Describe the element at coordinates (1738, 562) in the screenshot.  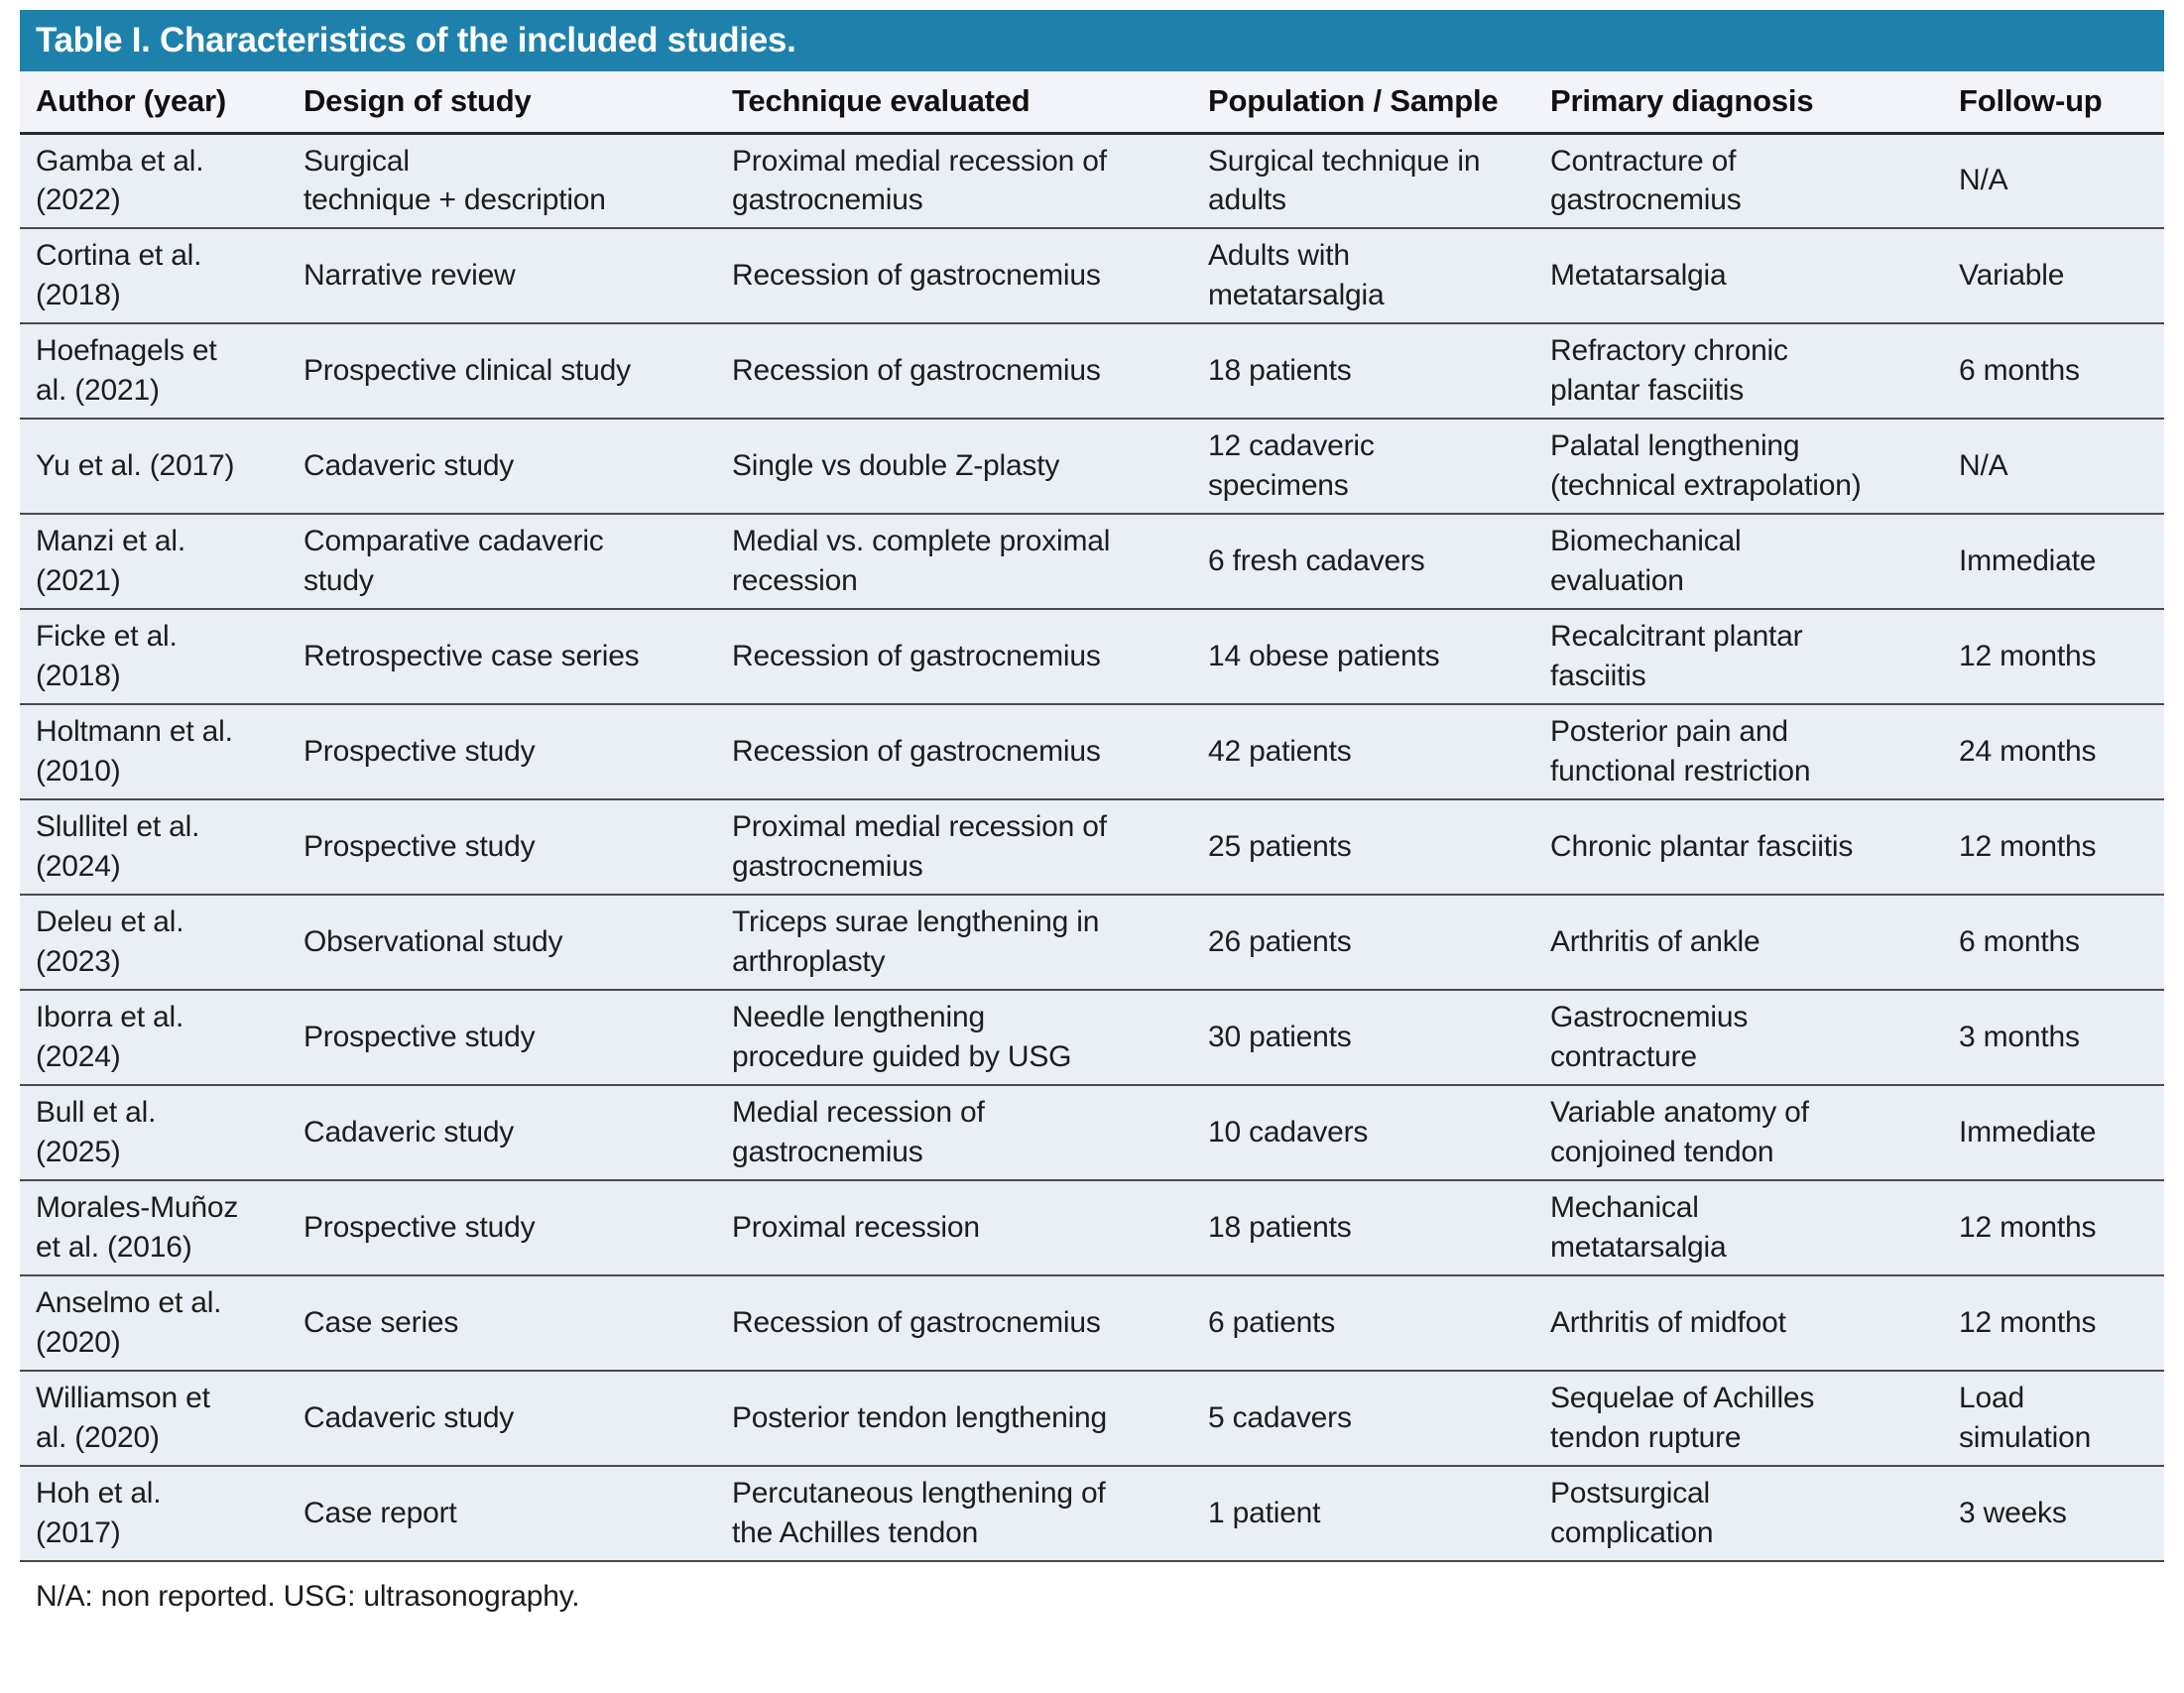
I see `cell-diagnosis: Biomechanical evaluation` at that location.